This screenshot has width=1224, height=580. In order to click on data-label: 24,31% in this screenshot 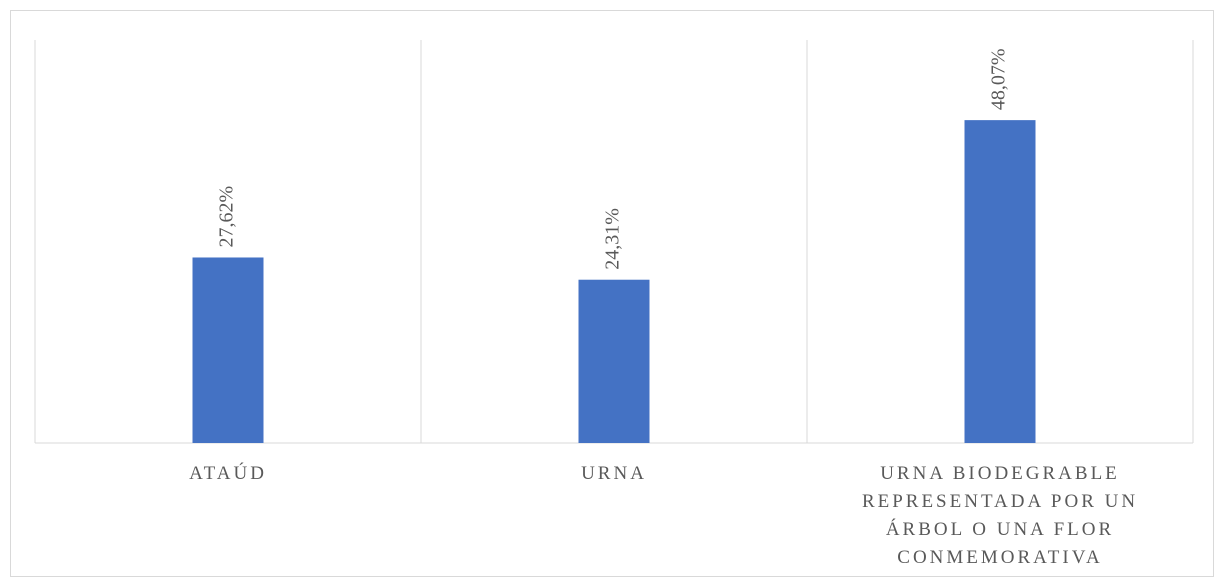, I will do `click(613, 239)`.